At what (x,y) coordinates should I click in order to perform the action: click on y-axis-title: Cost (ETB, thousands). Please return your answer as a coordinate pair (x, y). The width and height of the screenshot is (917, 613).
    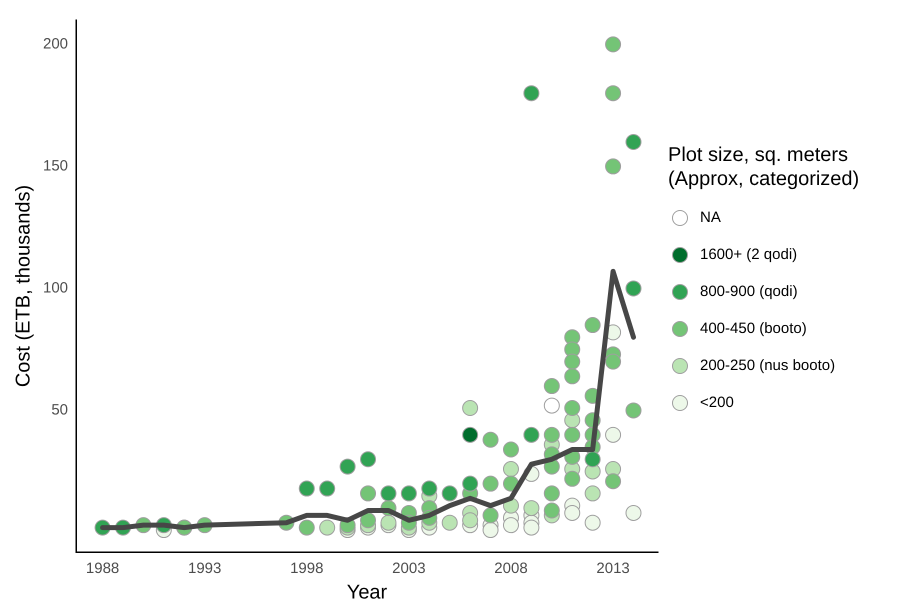
    Looking at the image, I should click on (23, 286).